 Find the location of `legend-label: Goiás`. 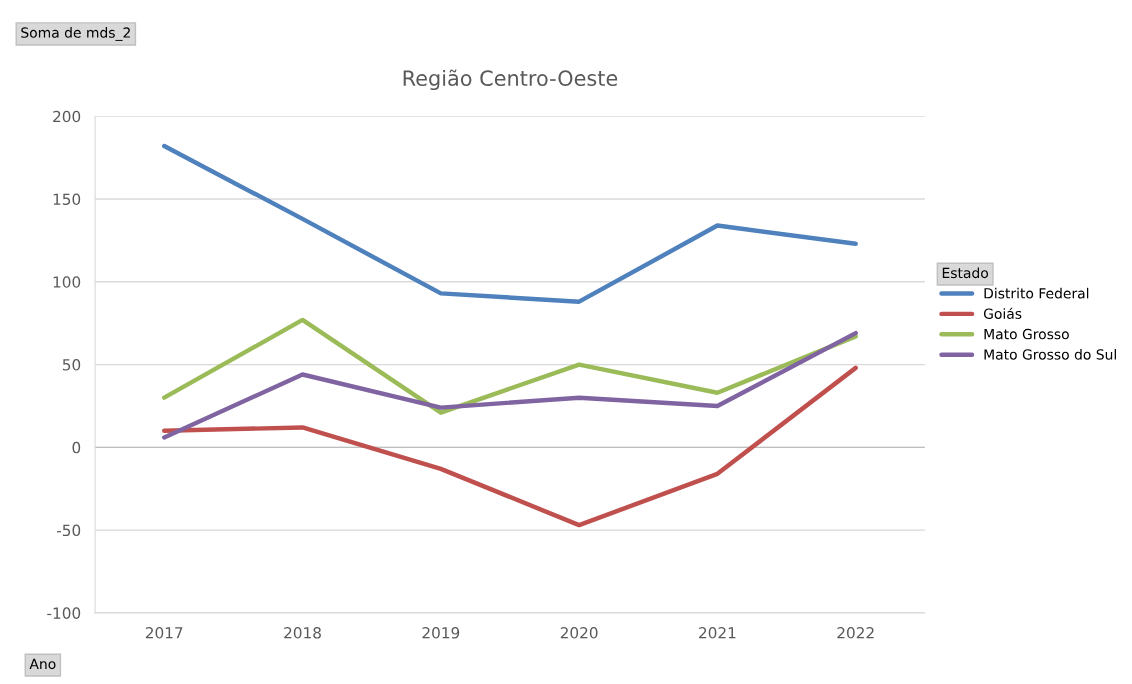

legend-label: Goiás is located at coordinates (1002, 313).